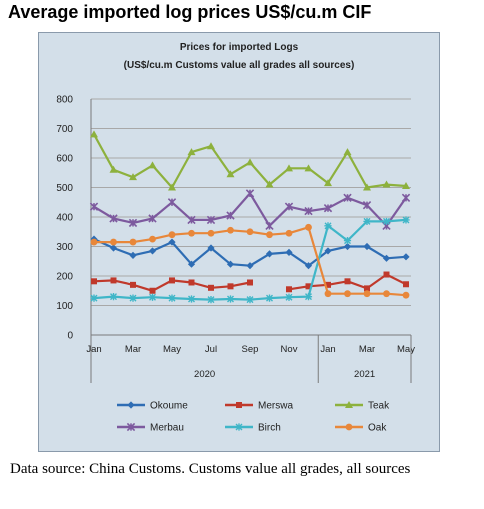  What do you see at coordinates (239, 47) in the screenshot?
I see `chart-title: Prices for imported Logs` at bounding box center [239, 47].